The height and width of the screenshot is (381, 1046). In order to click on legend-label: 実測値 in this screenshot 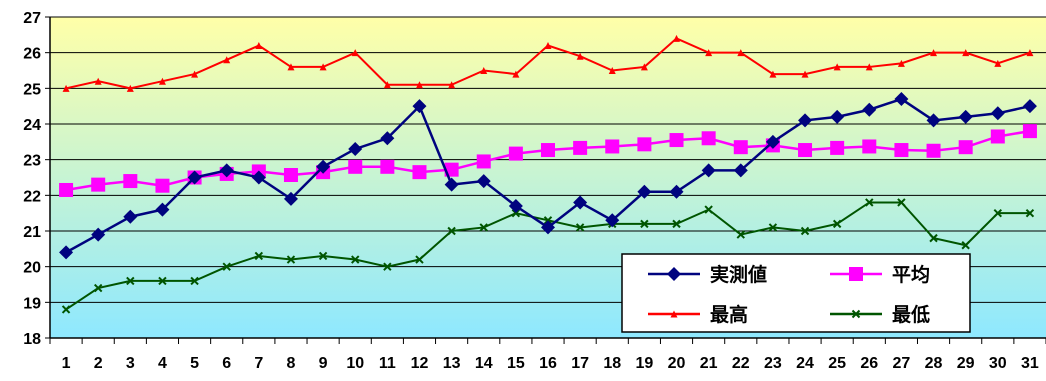, I will do `click(738, 274)`.